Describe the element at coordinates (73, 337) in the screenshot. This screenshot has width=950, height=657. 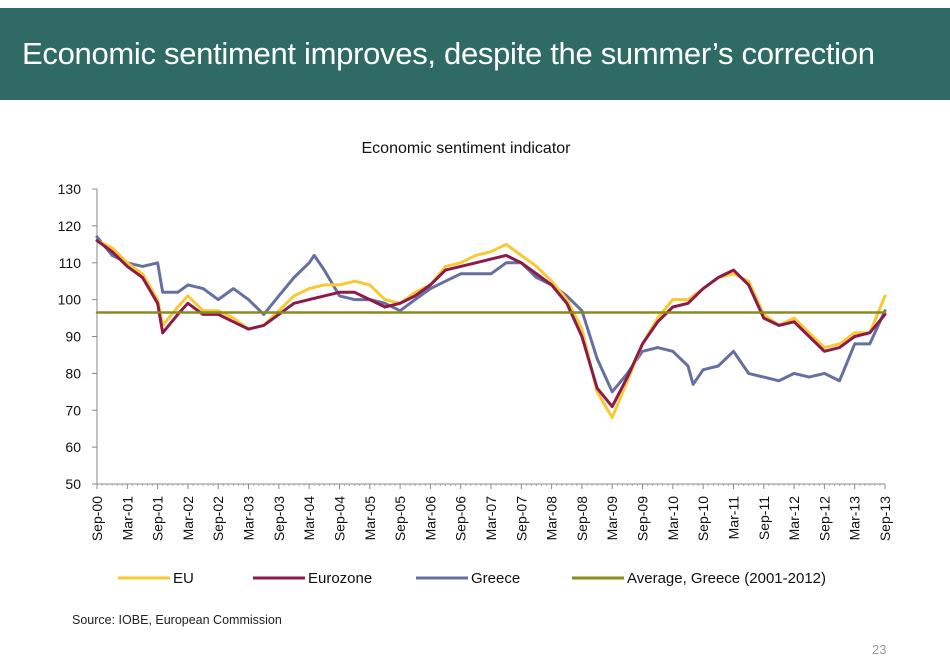
I see `y-tick-label: 90` at that location.